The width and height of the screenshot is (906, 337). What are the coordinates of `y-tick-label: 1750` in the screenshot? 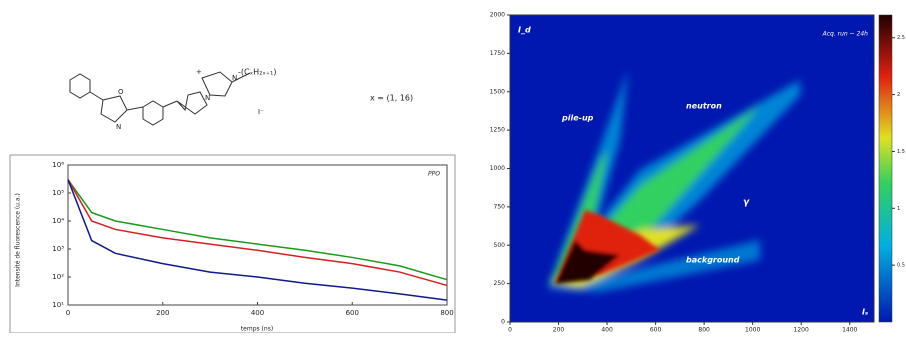 It's located at (497, 53).